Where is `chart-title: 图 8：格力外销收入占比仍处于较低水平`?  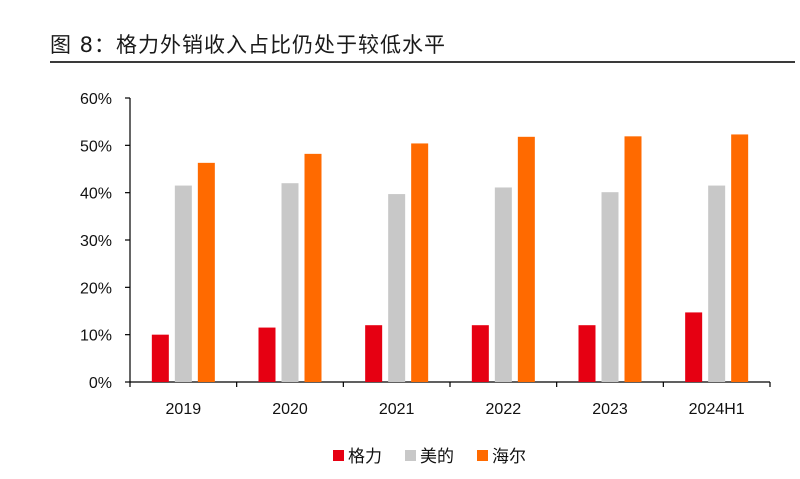
chart-title: 图 8：格力外销收入占比仍处于较低水平 is located at coordinates (248, 45).